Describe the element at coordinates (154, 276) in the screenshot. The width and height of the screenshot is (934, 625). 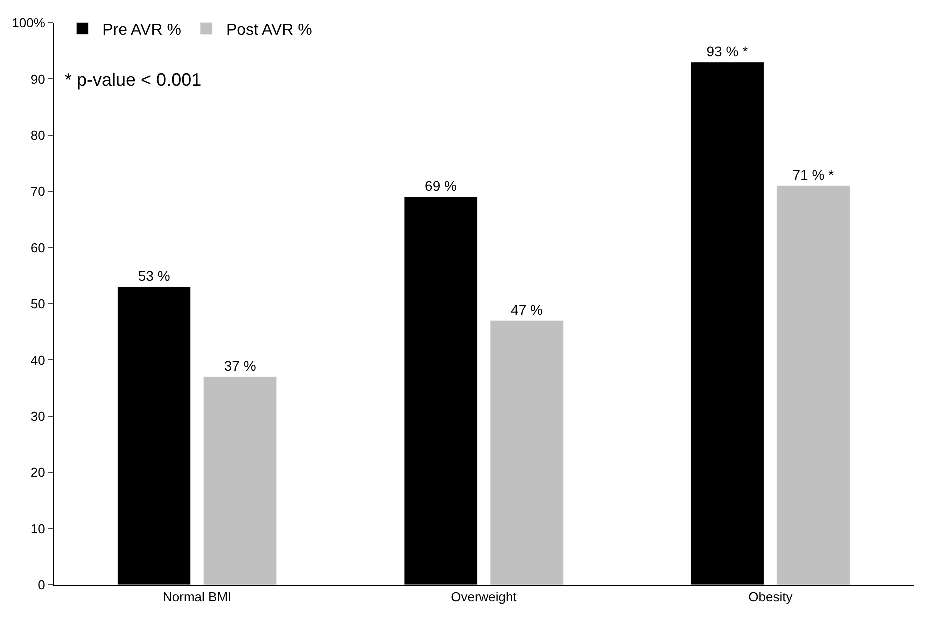
I see `data-label: 53 %` at that location.